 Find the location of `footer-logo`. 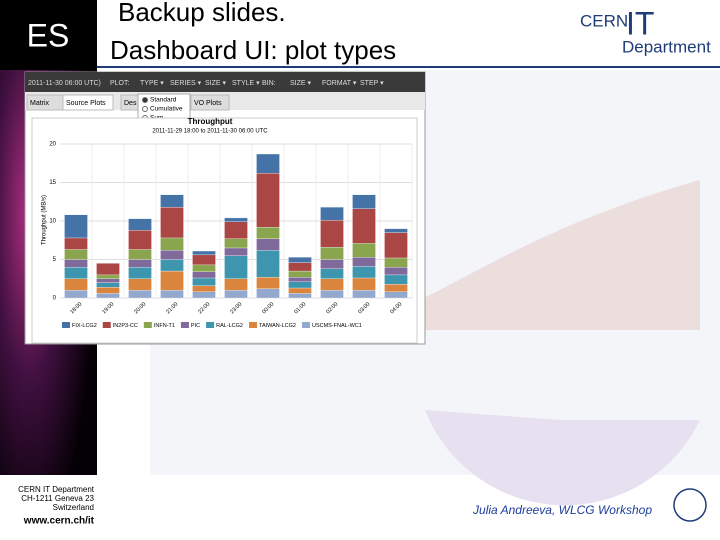

footer-logo is located at coordinates (690, 505).